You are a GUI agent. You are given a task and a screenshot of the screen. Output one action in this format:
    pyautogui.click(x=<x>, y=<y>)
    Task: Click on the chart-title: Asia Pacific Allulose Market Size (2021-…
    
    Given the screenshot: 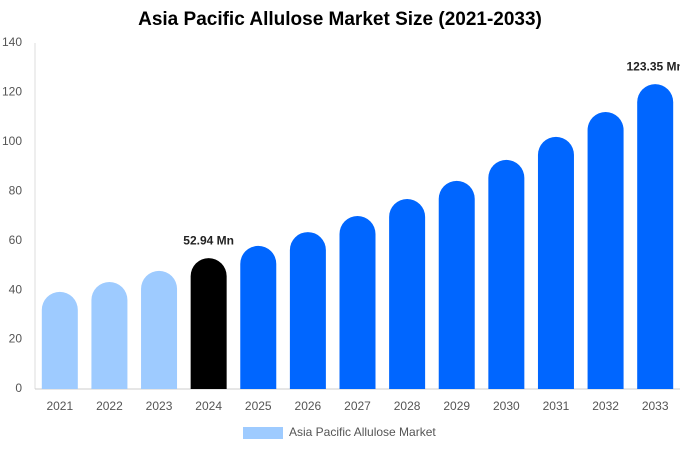 What is the action you would take?
    pyautogui.click(x=340, y=19)
    